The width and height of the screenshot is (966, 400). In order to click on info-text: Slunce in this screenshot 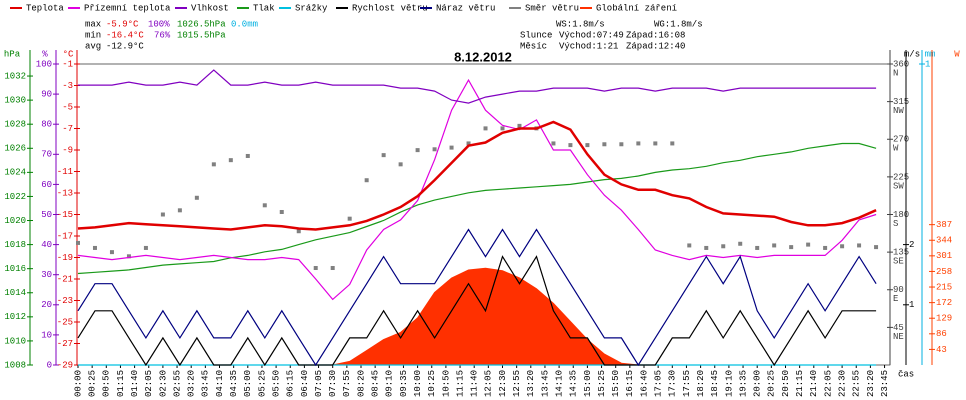, I will do `click(536, 35)`.